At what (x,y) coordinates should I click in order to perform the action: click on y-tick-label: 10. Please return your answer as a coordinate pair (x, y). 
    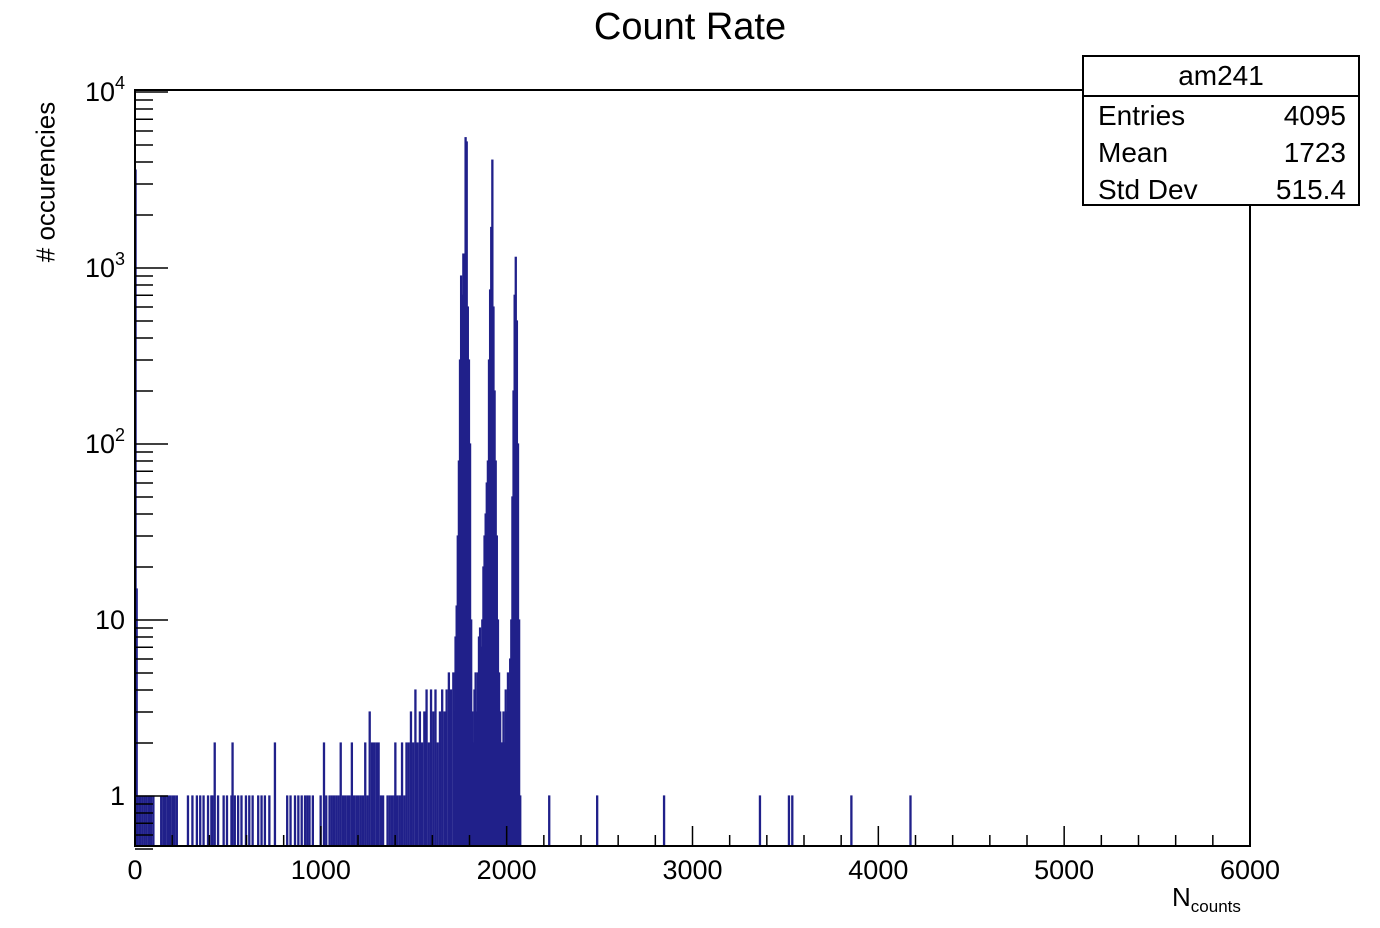
    Looking at the image, I should click on (110, 620).